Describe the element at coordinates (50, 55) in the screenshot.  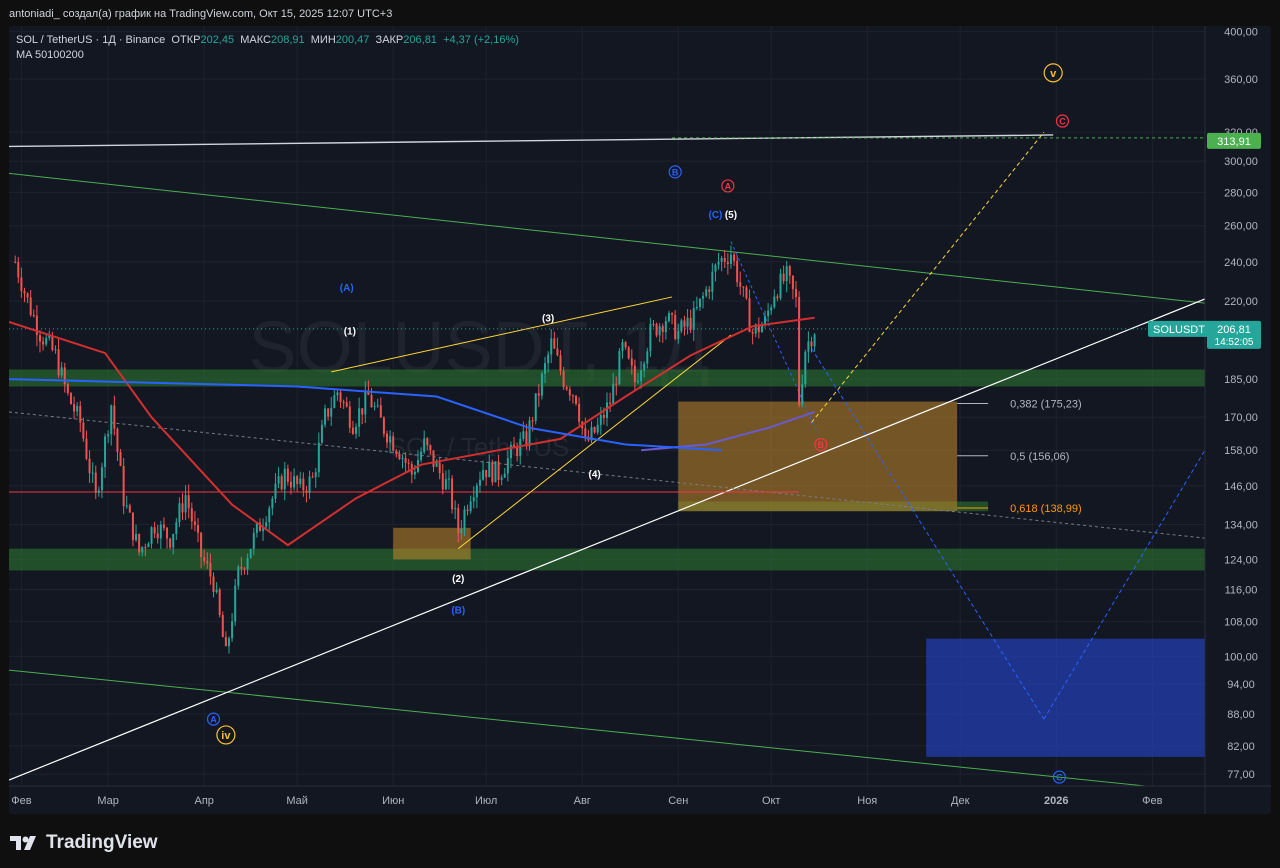
I see `legend-ma: MA 50100200` at that location.